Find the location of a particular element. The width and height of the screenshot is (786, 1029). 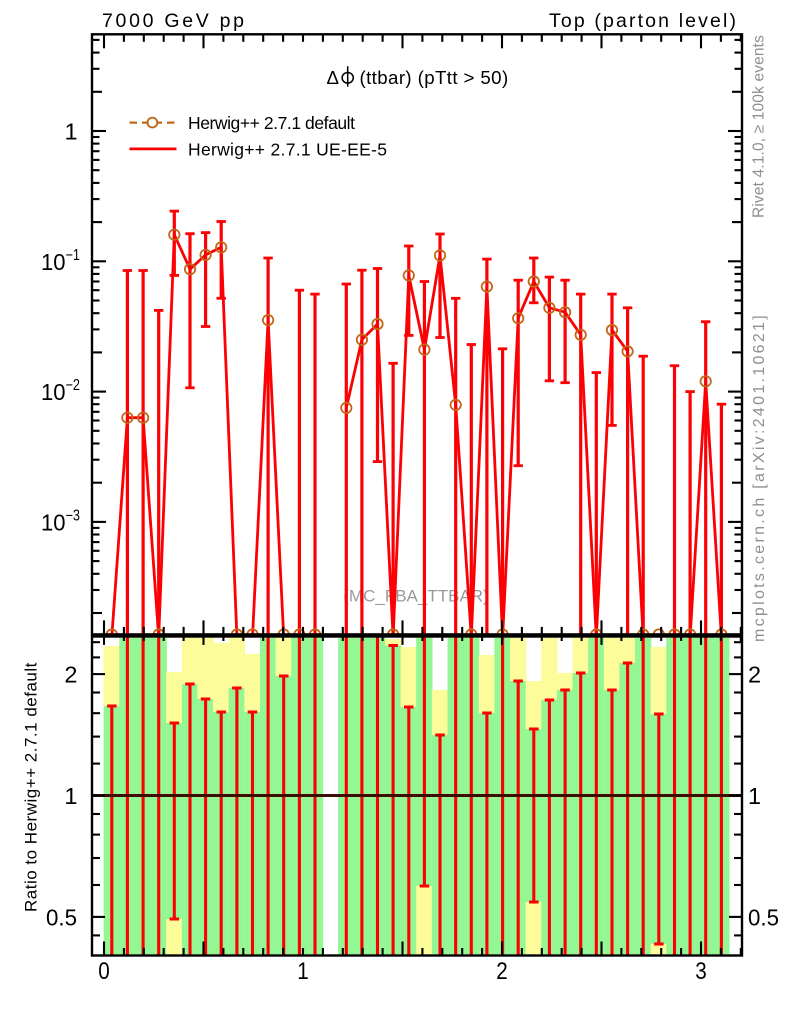

svg-text: −2 is located at coordinates (73, 385).